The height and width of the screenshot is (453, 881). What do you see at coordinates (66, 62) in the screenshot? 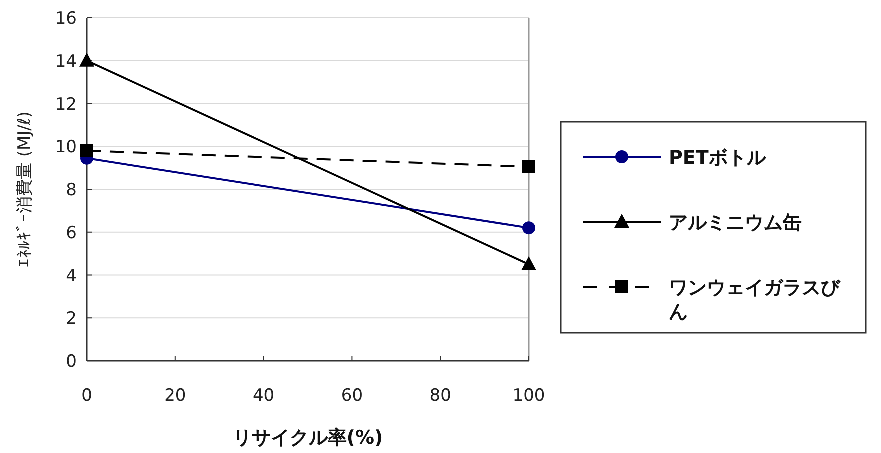
I see `y-tick-label: 14` at bounding box center [66, 62].